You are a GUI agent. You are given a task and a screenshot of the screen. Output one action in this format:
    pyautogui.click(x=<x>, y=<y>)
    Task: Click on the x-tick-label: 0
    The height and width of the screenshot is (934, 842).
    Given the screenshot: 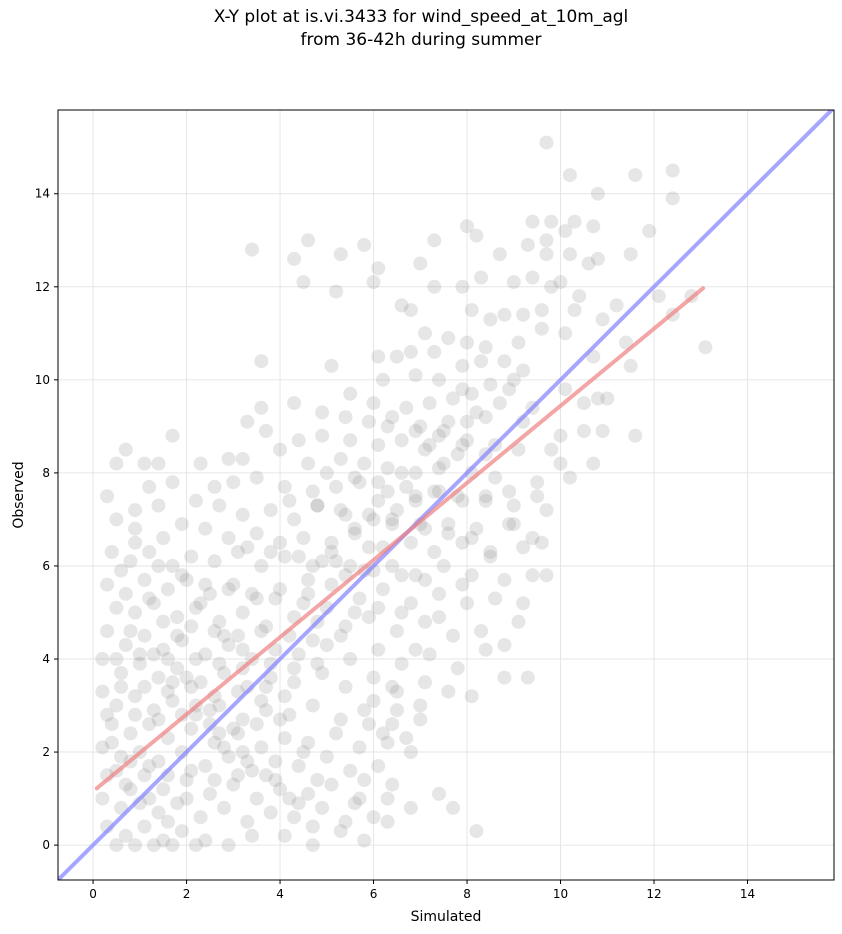 What is the action you would take?
    pyautogui.click(x=93, y=894)
    